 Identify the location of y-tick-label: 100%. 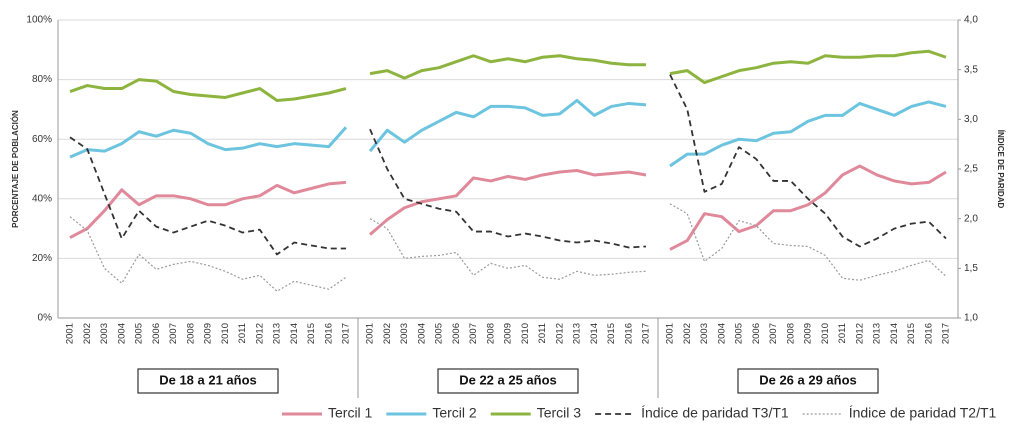
(39, 20).